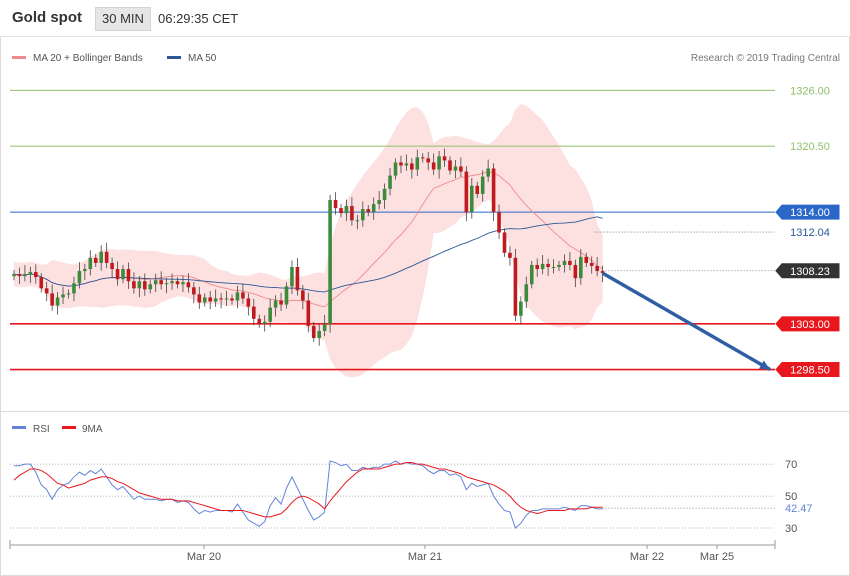  Describe the element at coordinates (174, 57) in the screenshot. I see `ma50-legend-swatch` at that location.